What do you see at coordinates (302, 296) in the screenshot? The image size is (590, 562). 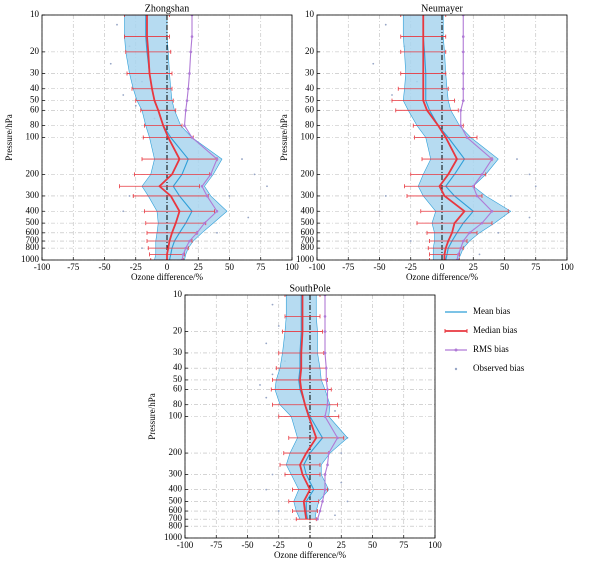 I see `error-bar` at bounding box center [302, 296].